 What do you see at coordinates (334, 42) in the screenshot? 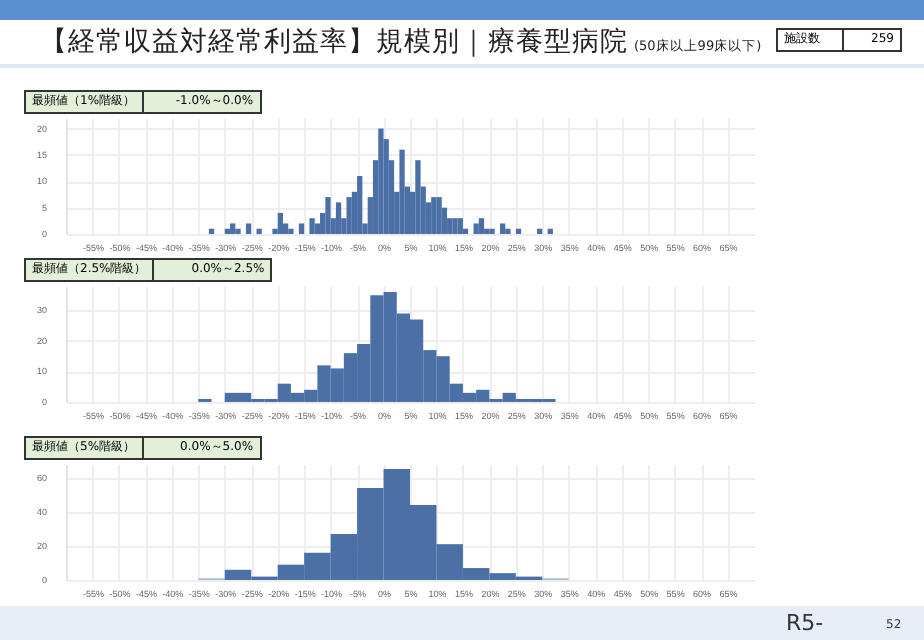
I see `chart-title: 【経常収益対経常利益率】規模別｜療養型病院` at bounding box center [334, 42].